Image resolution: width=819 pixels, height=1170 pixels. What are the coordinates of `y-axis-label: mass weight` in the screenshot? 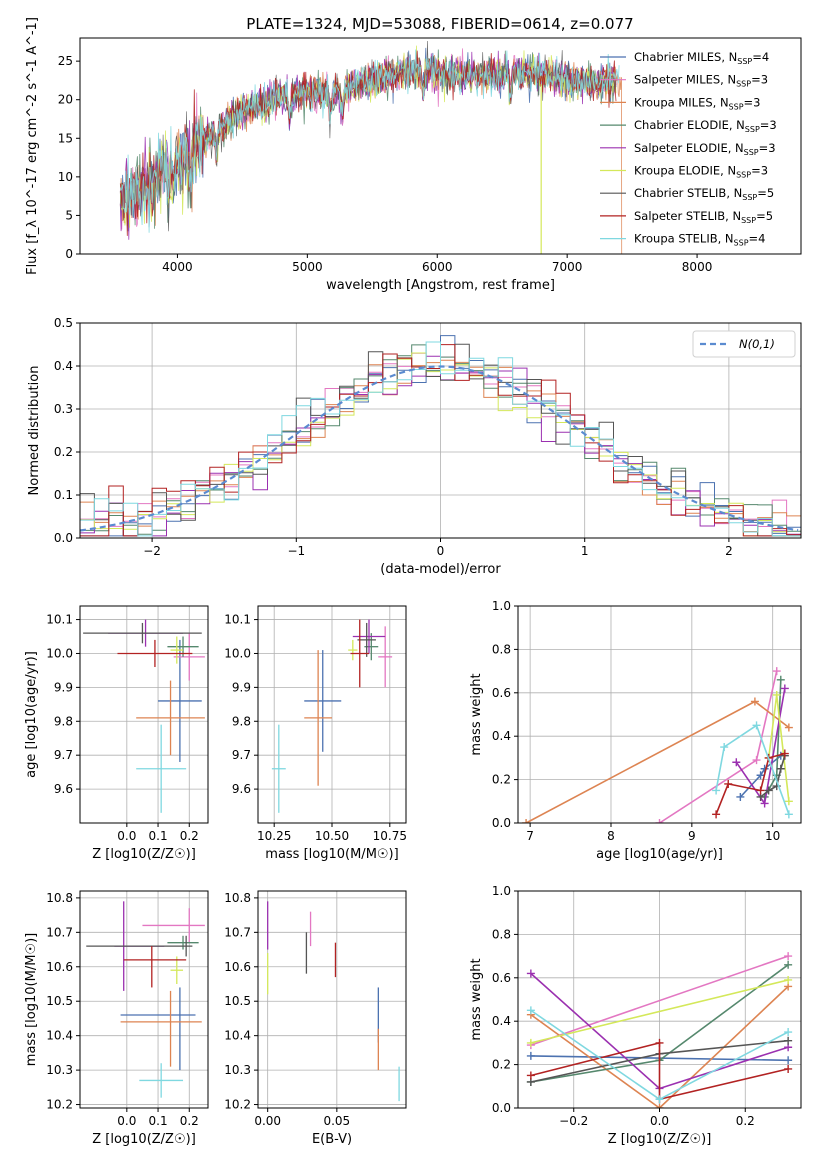 It's located at (476, 999).